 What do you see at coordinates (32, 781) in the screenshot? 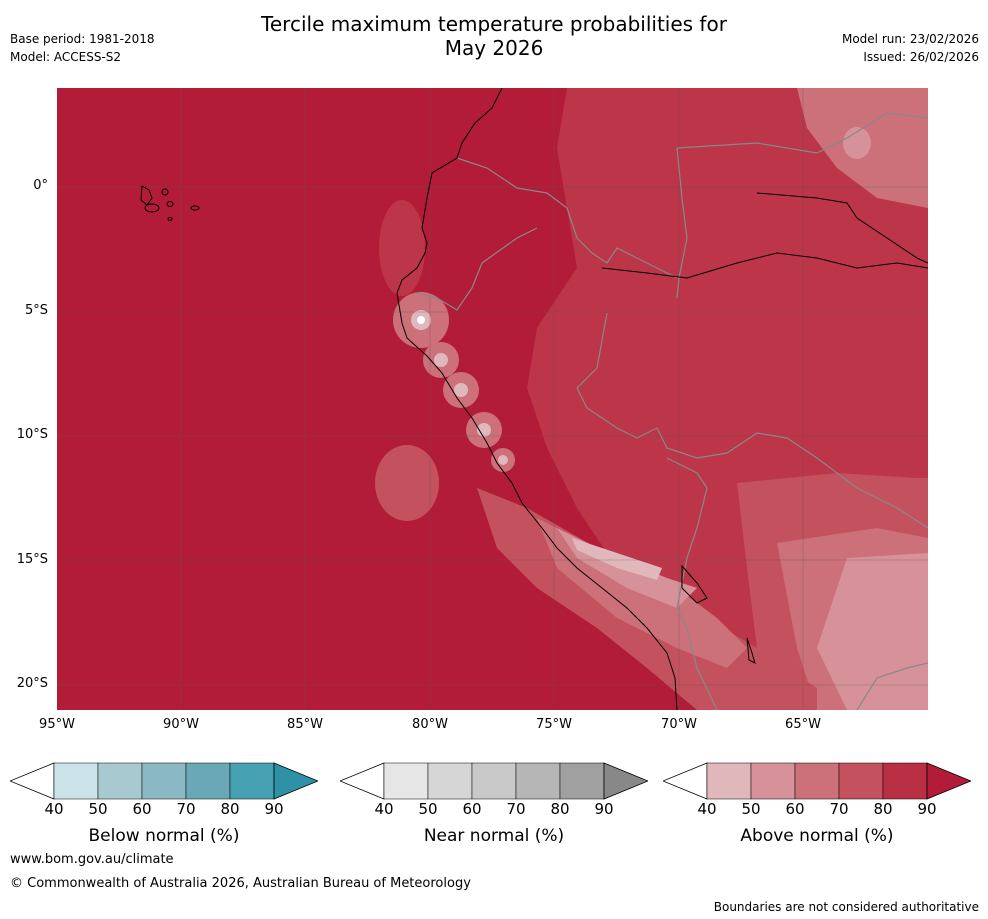
I see `below-normal-lower-extend` at bounding box center [32, 781].